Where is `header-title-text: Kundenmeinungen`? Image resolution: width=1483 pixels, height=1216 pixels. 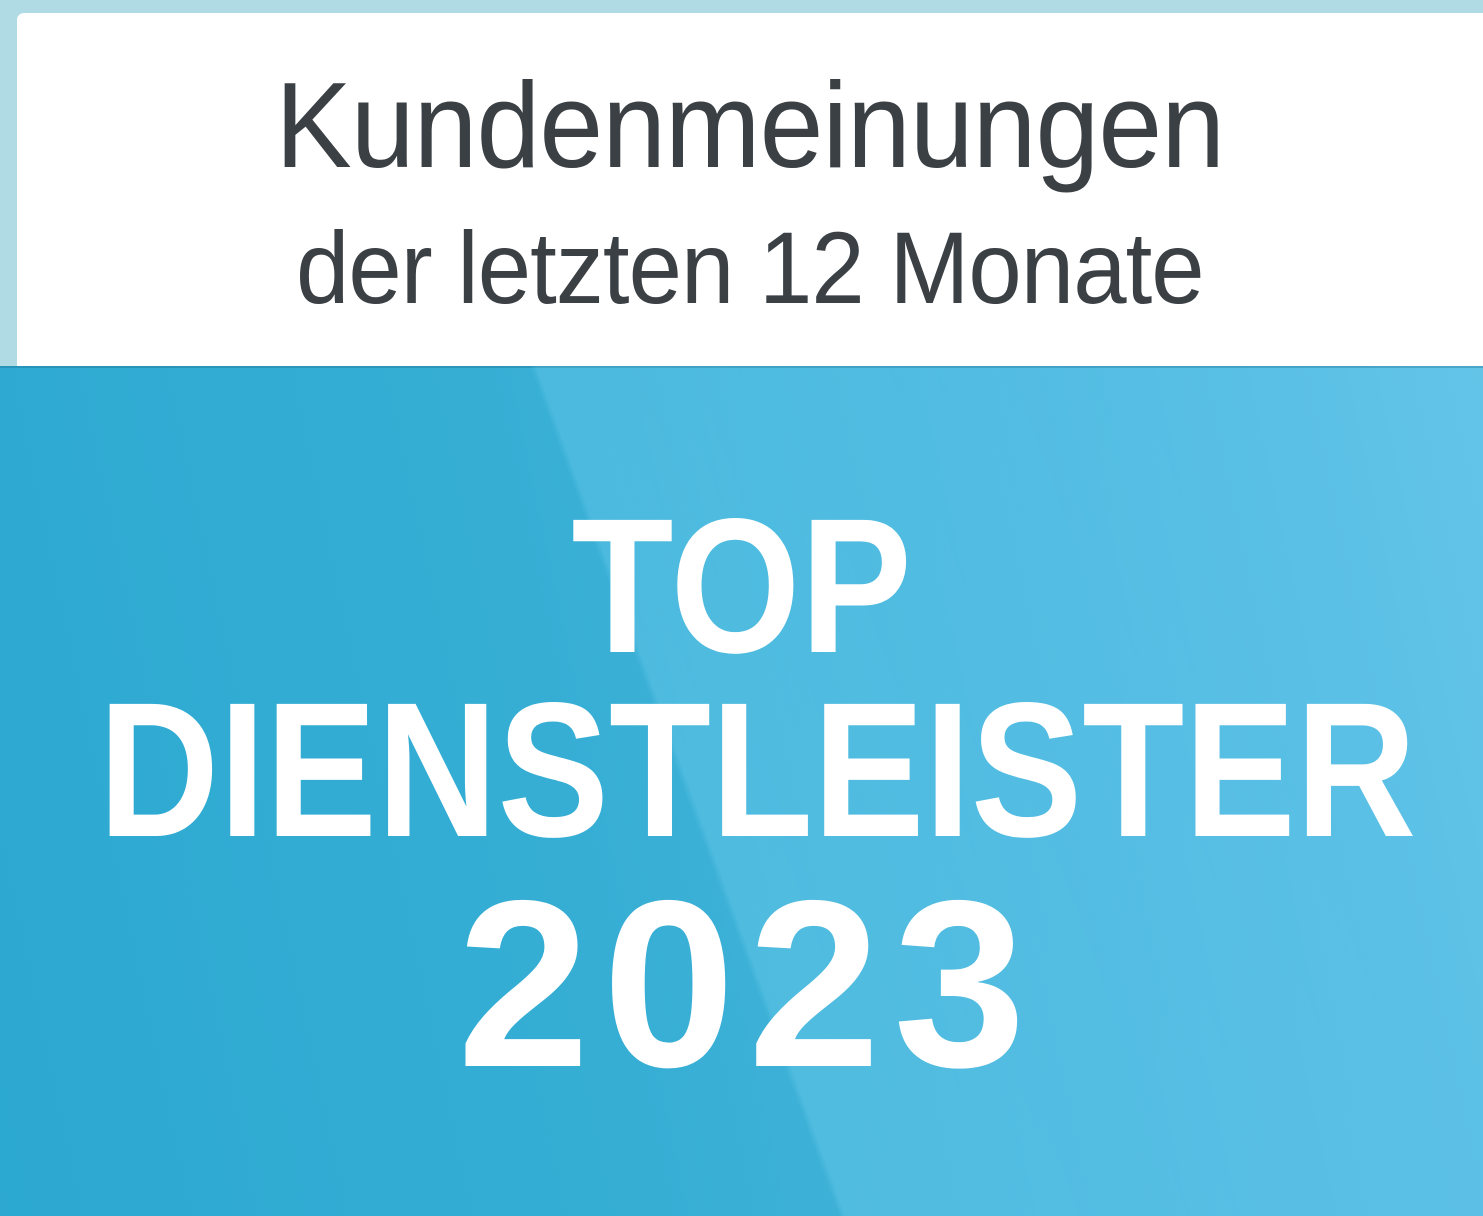
header-title-text: Kundenmeinungen is located at coordinates (750, 125).